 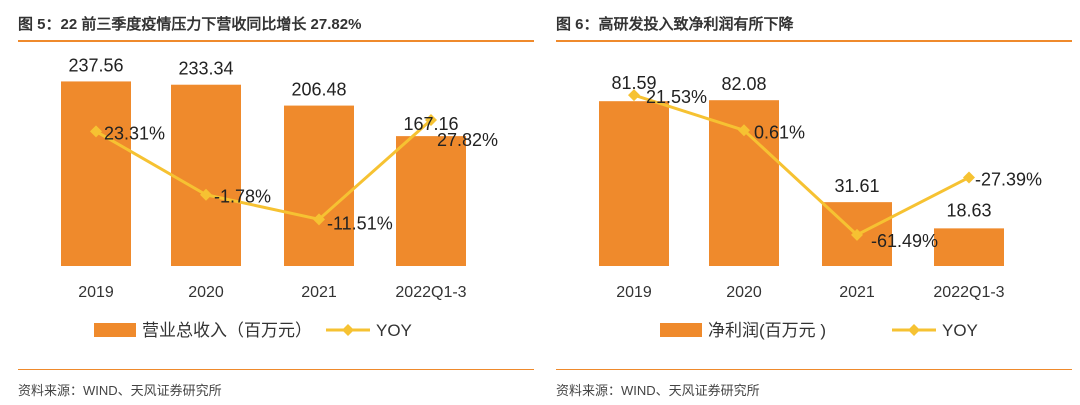 What do you see at coordinates (904, 241) in the screenshot?
I see `yoy-value-label: -61.49%` at bounding box center [904, 241].